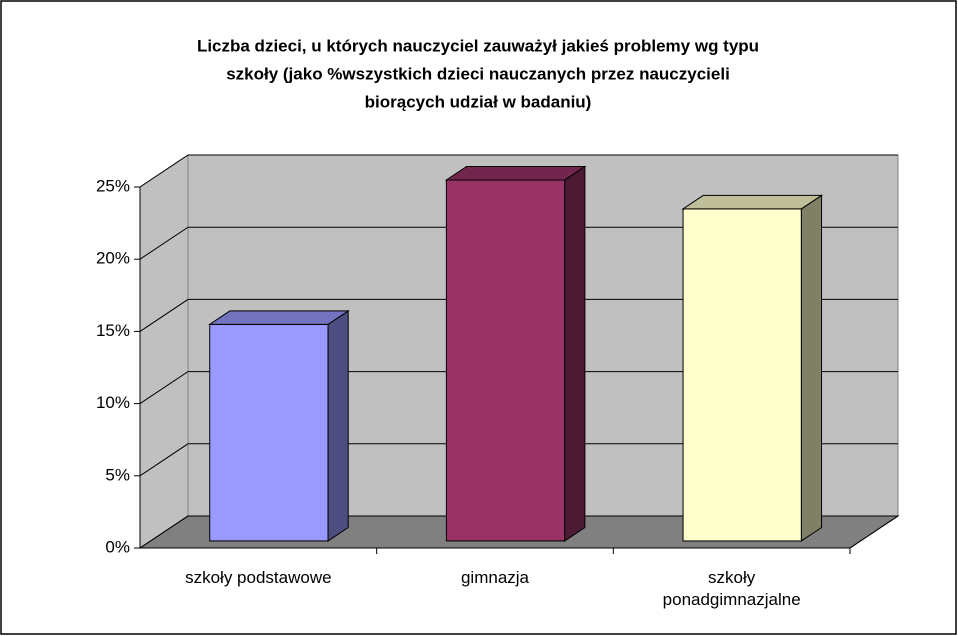 This screenshot has width=958, height=636. I want to click on y-tick-label: 10%, so click(113, 402).